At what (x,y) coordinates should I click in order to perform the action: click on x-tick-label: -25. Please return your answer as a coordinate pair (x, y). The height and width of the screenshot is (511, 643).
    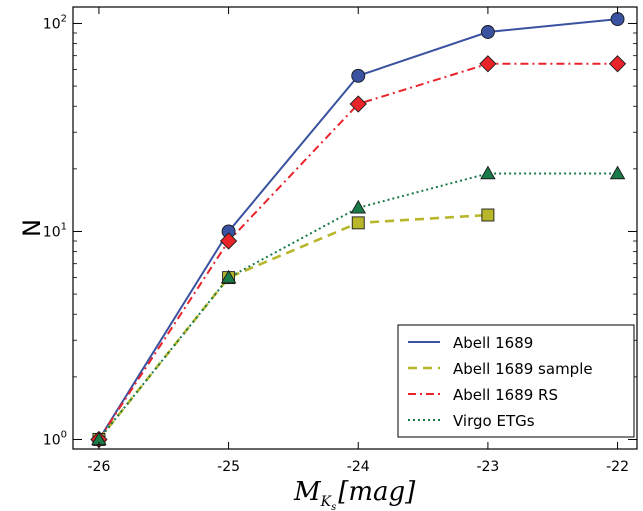
    Looking at the image, I should click on (228, 467).